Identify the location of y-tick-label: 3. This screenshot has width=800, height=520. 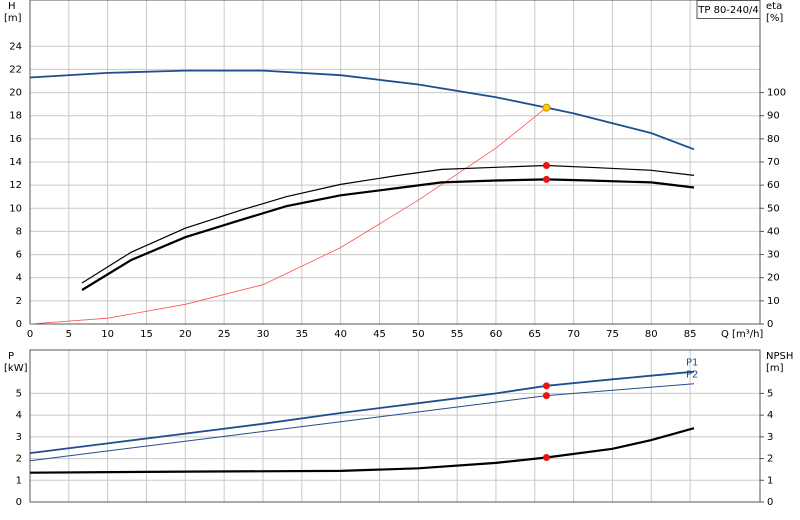
(19, 437).